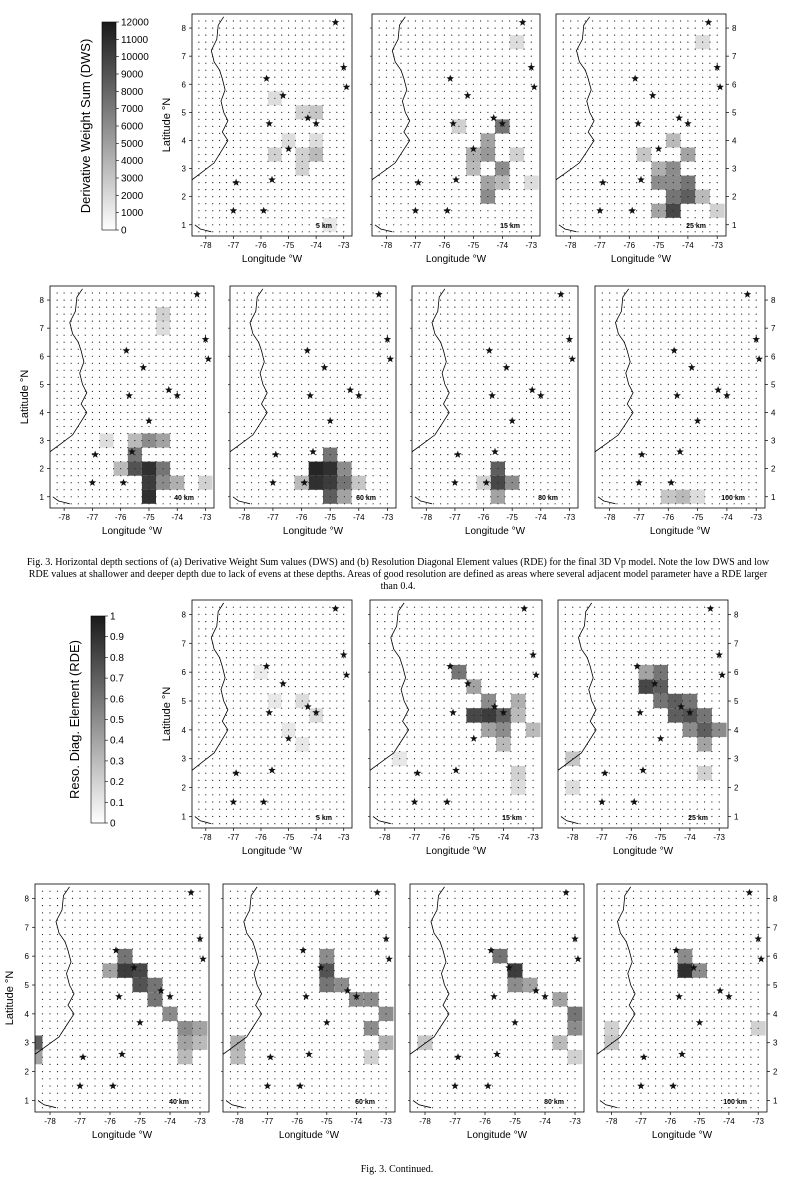  I want to click on x-tick-label: -76, so click(484, 517).